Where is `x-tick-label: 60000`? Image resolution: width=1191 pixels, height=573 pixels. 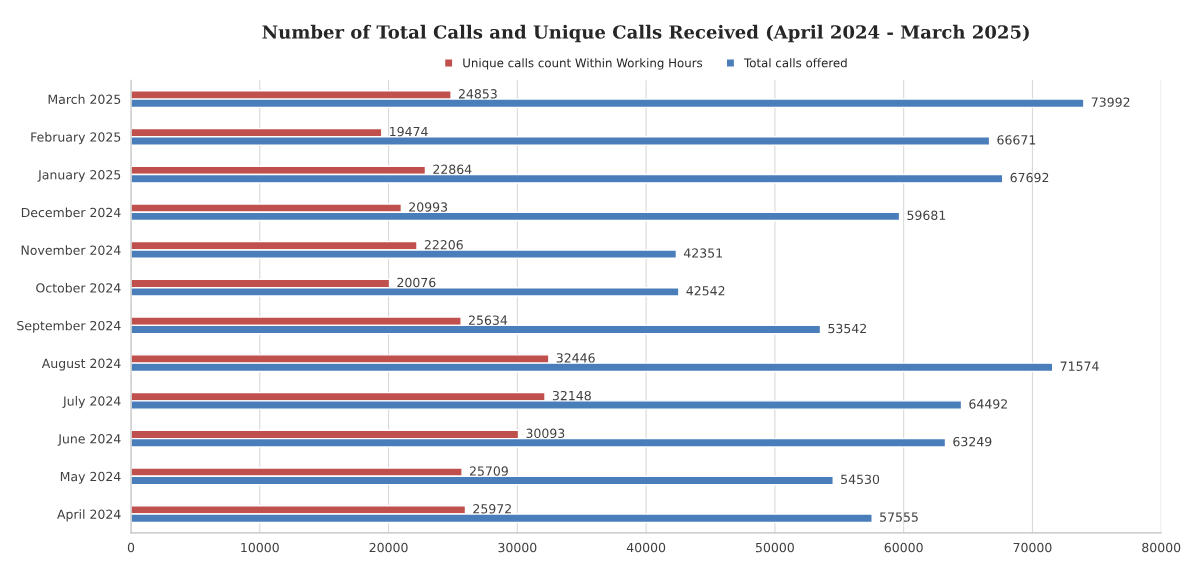
x-tick-label: 60000 is located at coordinates (903, 547).